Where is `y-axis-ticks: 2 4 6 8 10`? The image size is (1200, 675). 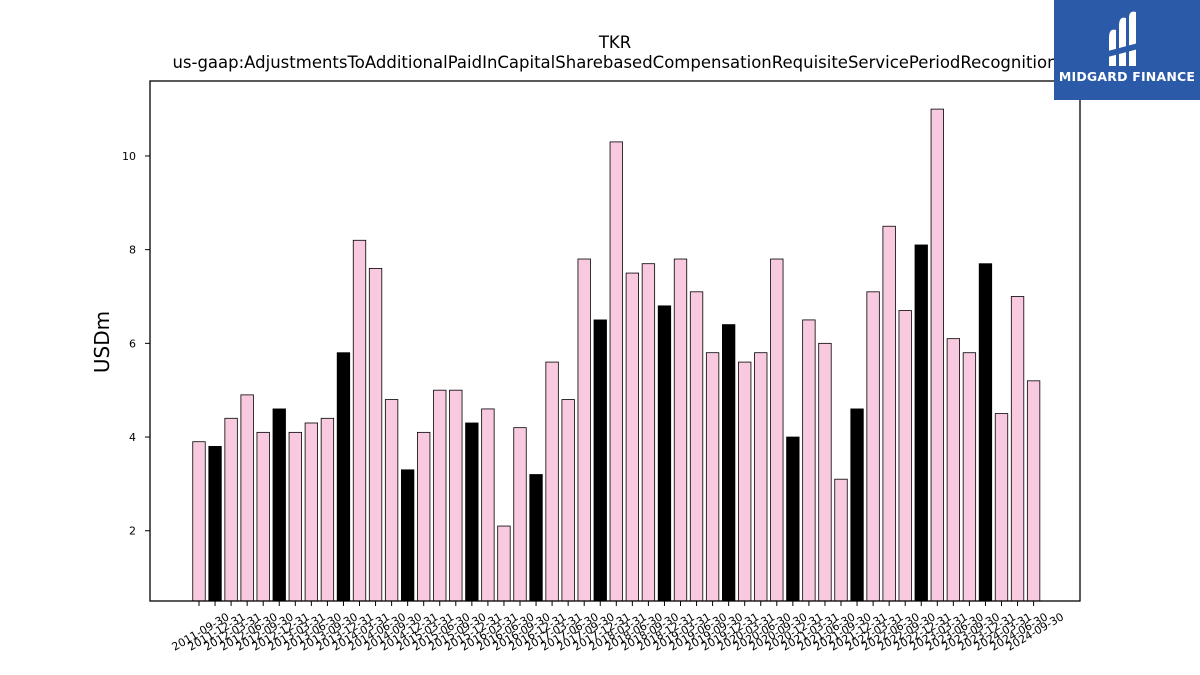 y-axis-ticks: 2 4 6 8 10 is located at coordinates (136, 344).